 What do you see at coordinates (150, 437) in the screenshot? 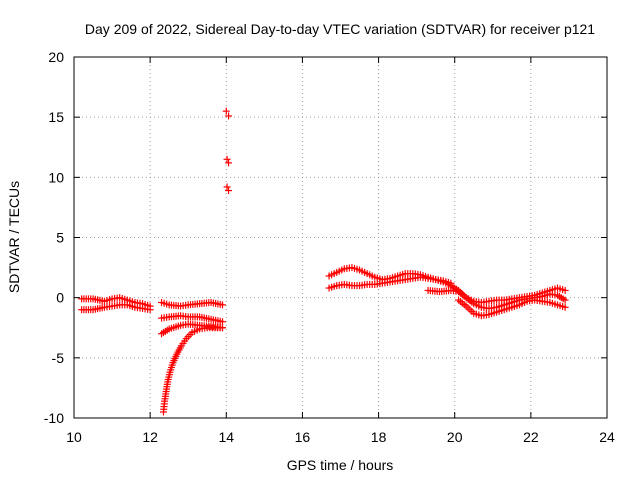
I see `x-tick-label: 12` at bounding box center [150, 437].